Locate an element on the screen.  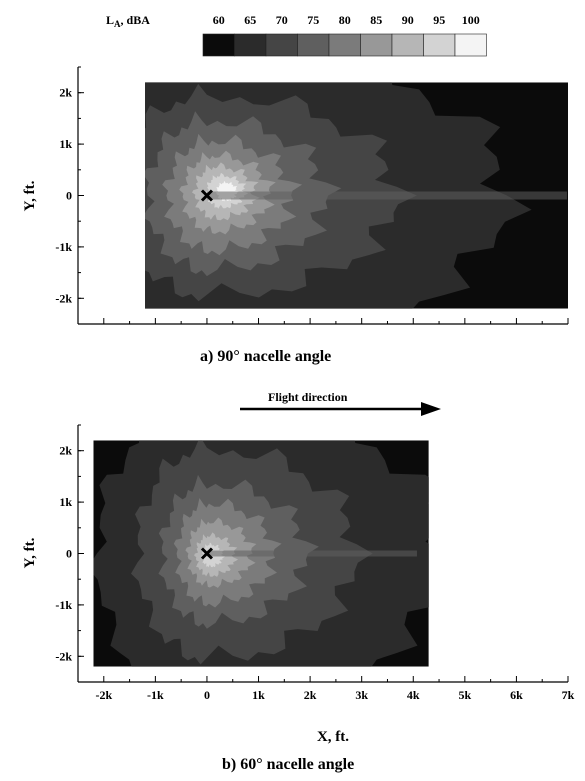
legend-level-label: 65 is located at coordinates (250, 20).